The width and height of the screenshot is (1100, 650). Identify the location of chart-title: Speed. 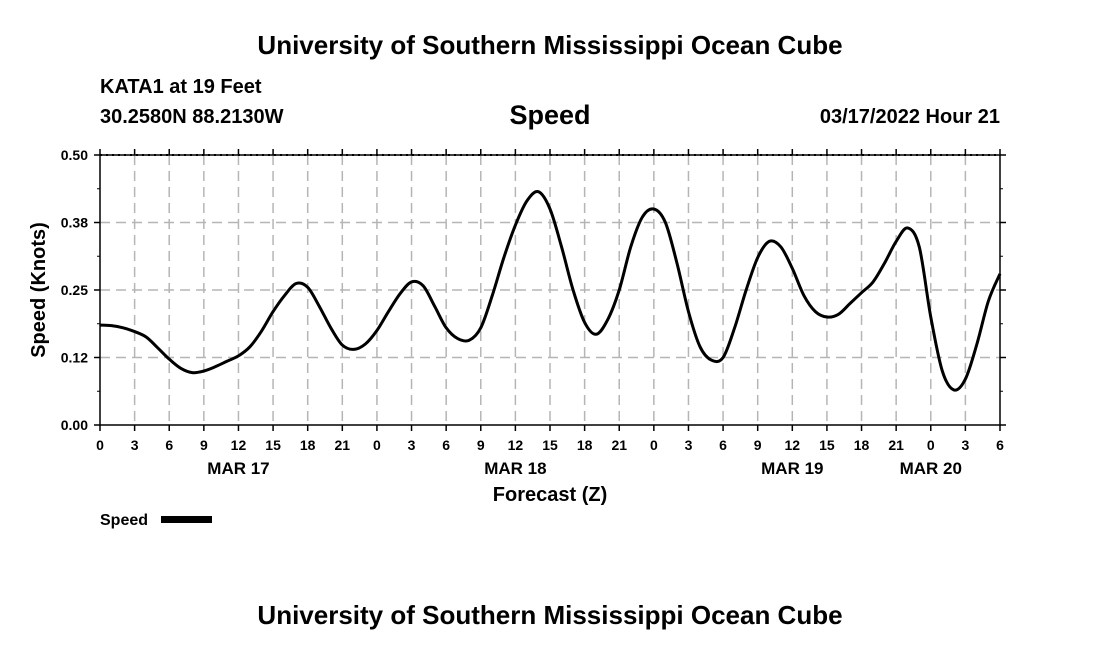
(550, 115).